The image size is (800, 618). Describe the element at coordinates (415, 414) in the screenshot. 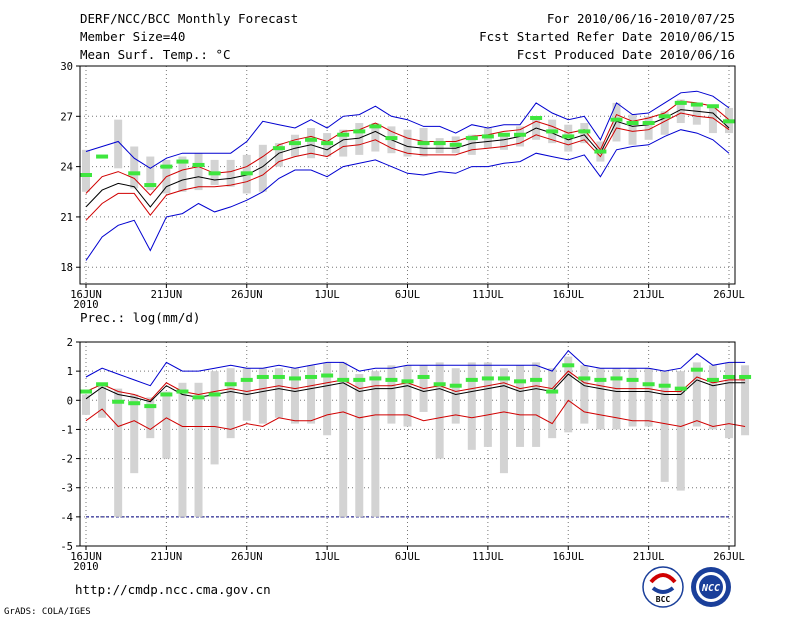

I see `lower-line` at that location.